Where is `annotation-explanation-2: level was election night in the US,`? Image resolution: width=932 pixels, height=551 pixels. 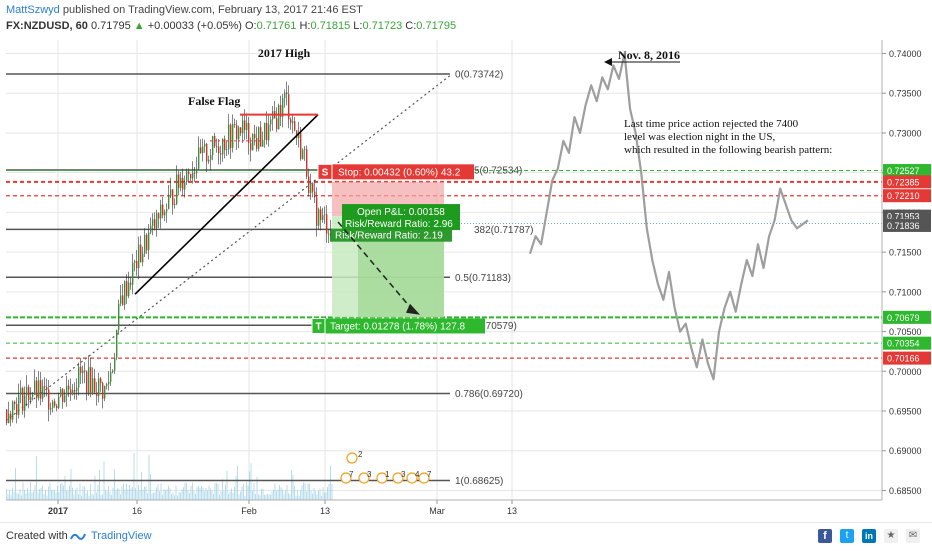 annotation-explanation-2: level was election night in the US, is located at coordinates (699, 137).